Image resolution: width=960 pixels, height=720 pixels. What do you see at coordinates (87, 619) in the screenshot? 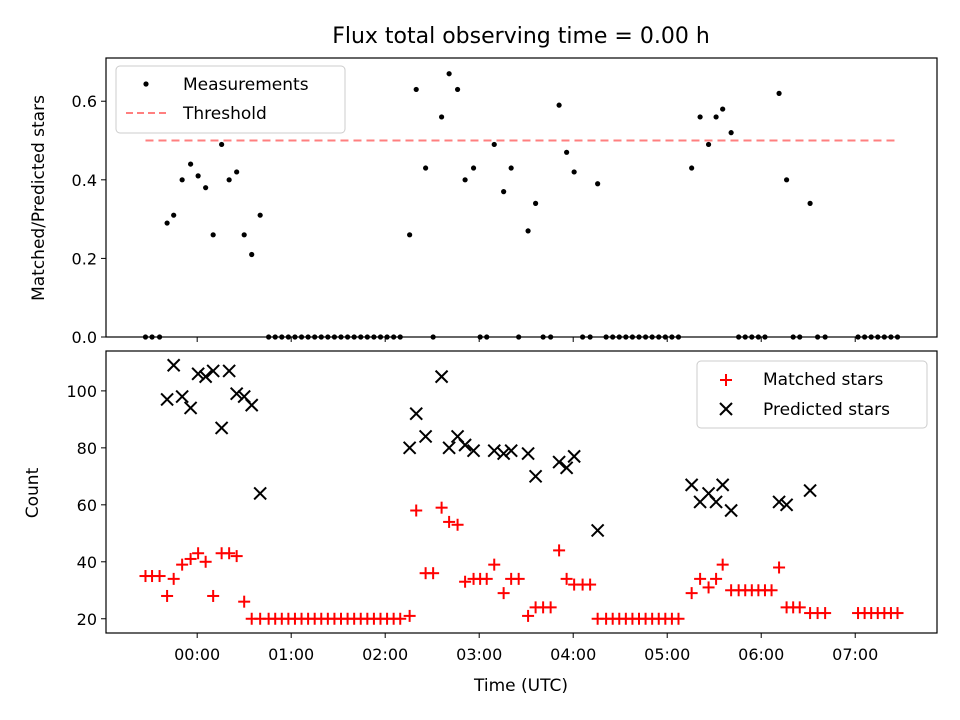
I see `y-tick-label: 20` at bounding box center [87, 619].